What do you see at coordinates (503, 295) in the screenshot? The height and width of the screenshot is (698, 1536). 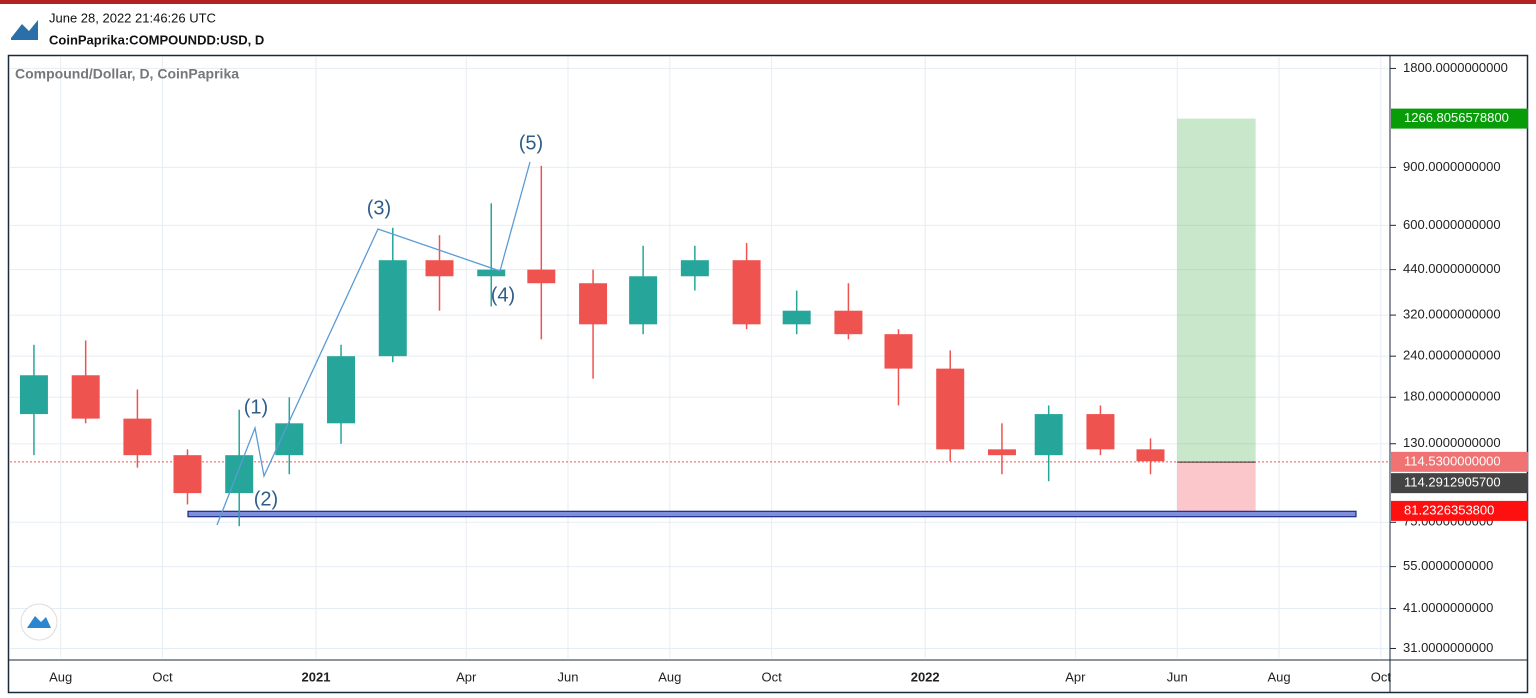 I see `wave-label: (4)` at bounding box center [503, 295].